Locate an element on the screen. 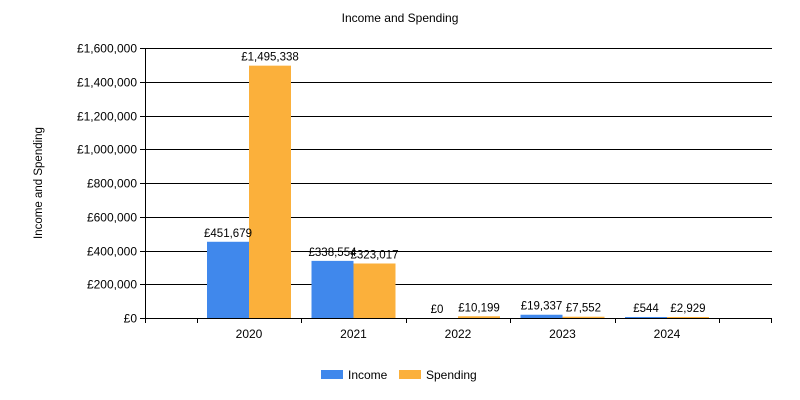  data-label: £7,552 is located at coordinates (583, 309).